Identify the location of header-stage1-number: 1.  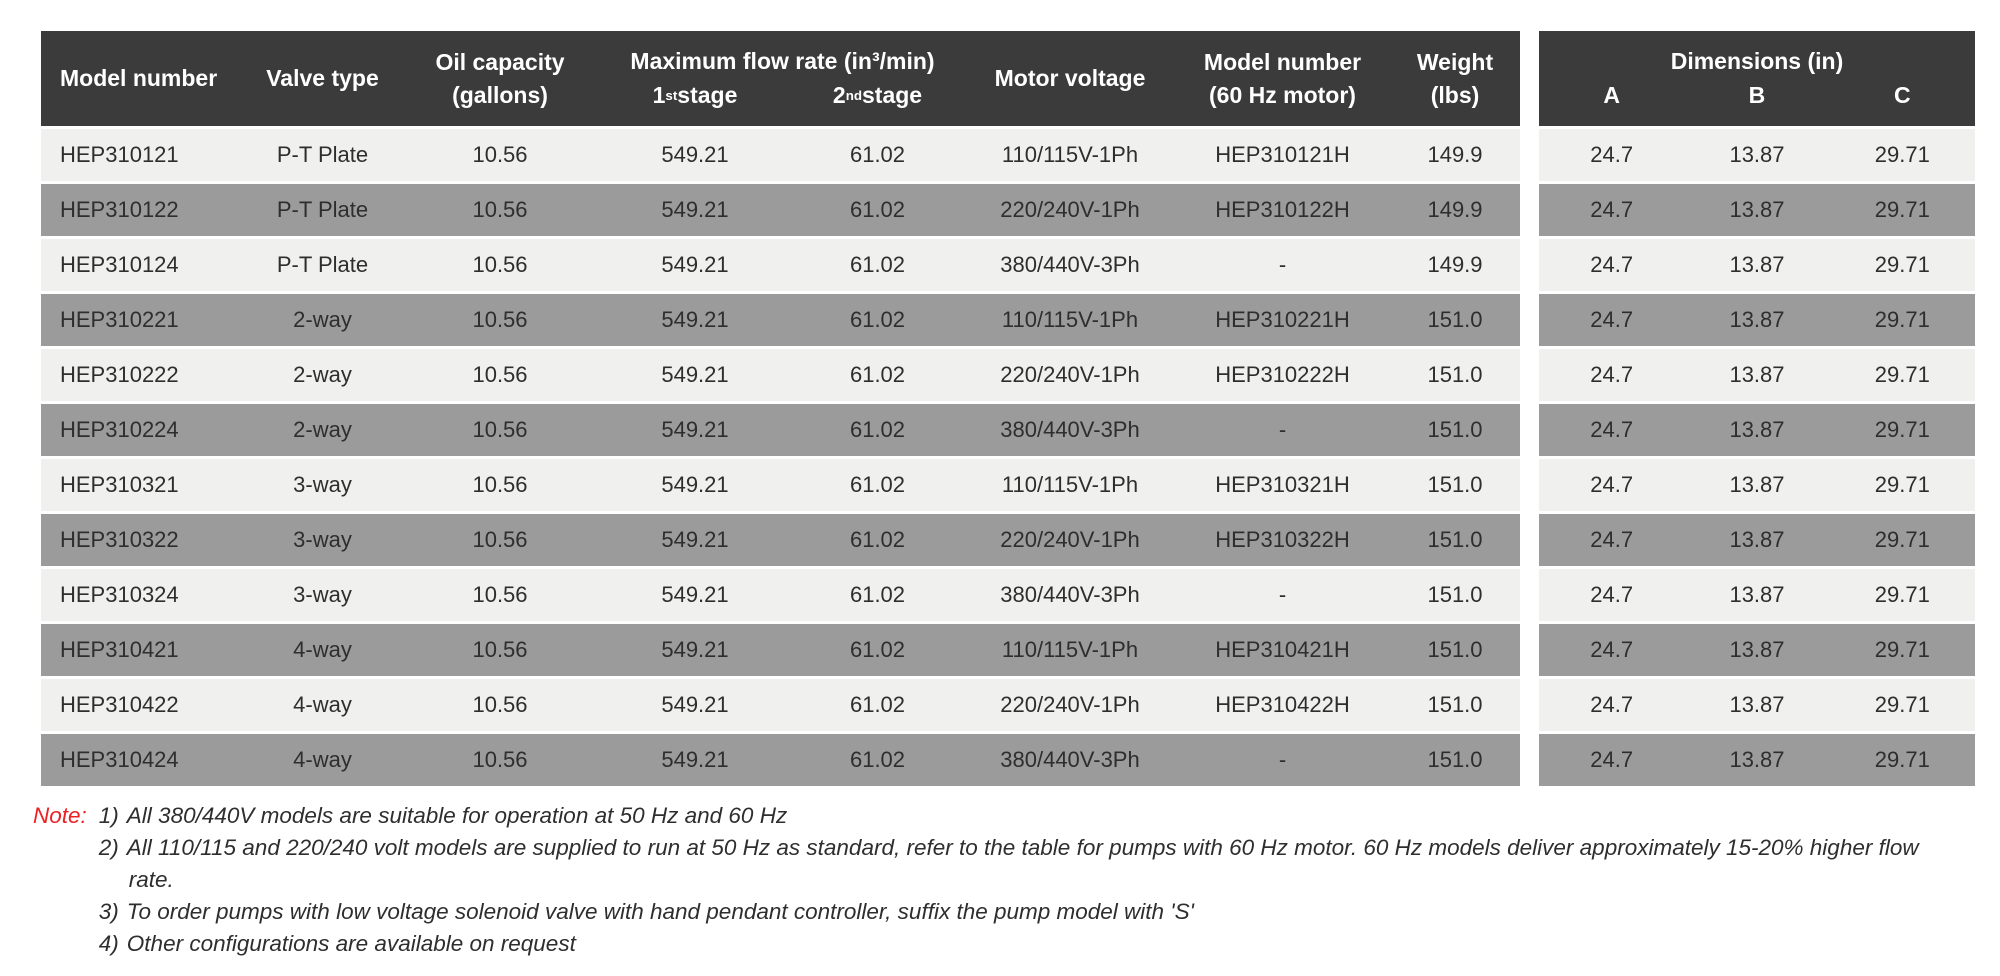
(659, 95).